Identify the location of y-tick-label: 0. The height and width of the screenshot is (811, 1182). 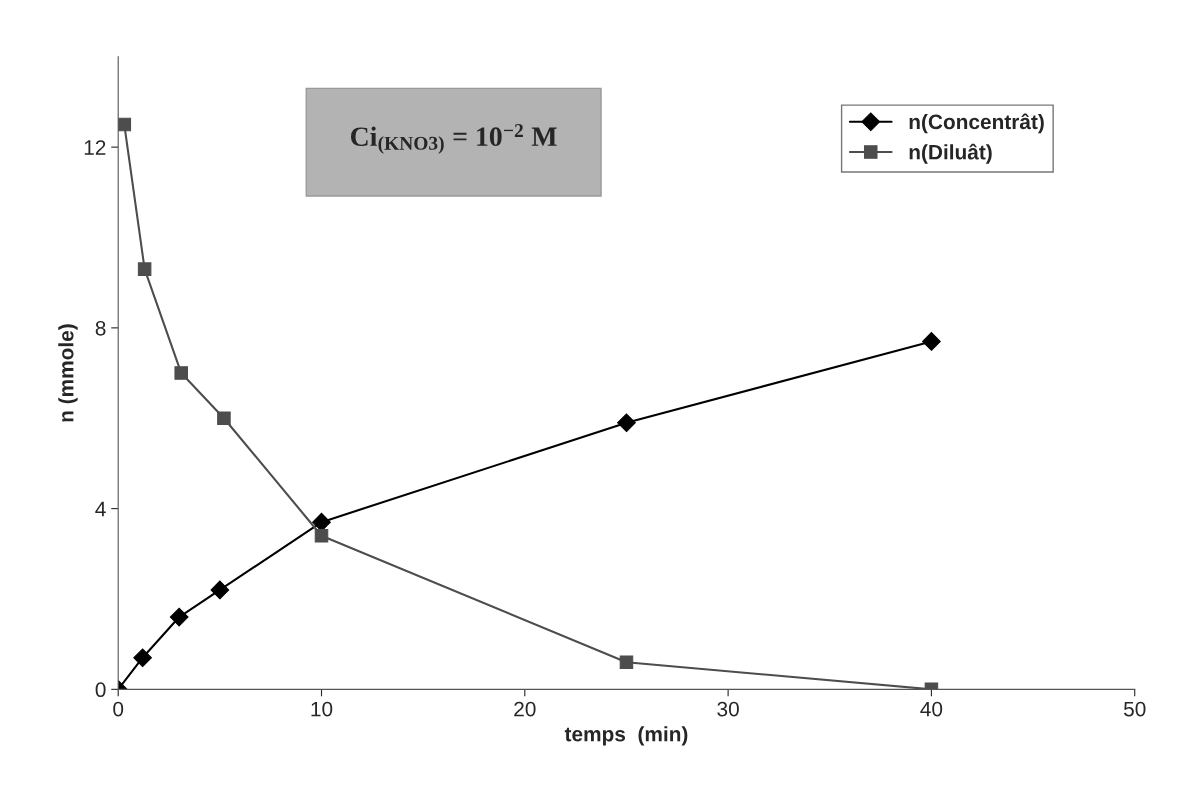
(100, 690).